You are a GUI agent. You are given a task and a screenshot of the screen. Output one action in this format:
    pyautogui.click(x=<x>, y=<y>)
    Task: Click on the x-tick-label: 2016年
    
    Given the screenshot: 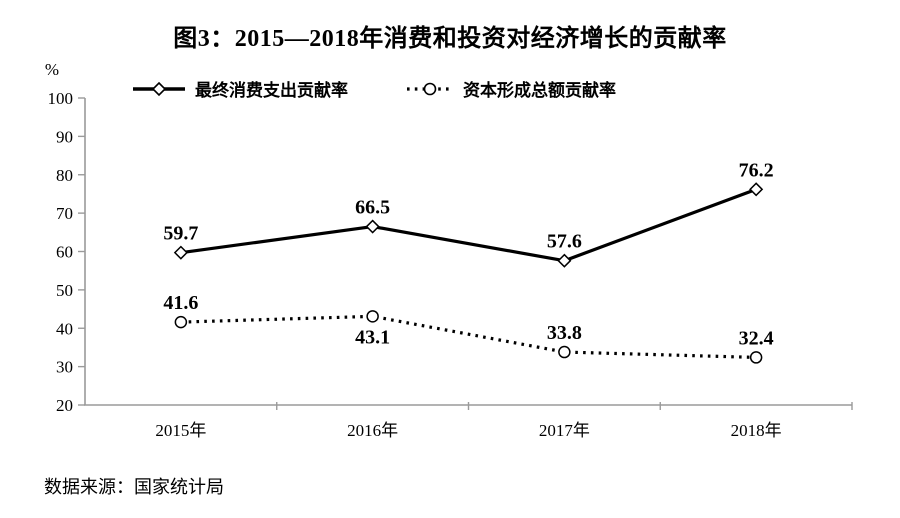 What is the action you would take?
    pyautogui.click(x=372, y=430)
    